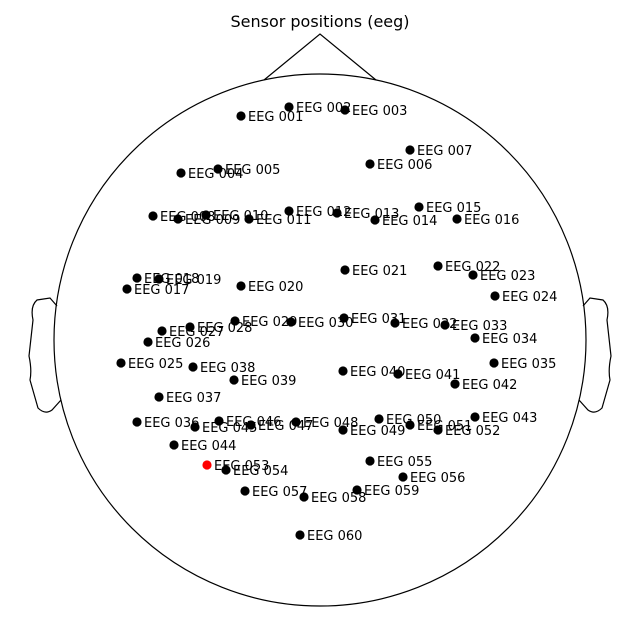 Image resolution: width=640 pixels, height=640 pixels. Describe the element at coordinates (240, 216) in the screenshot. I see `sensor-label: EEG 010` at that location.